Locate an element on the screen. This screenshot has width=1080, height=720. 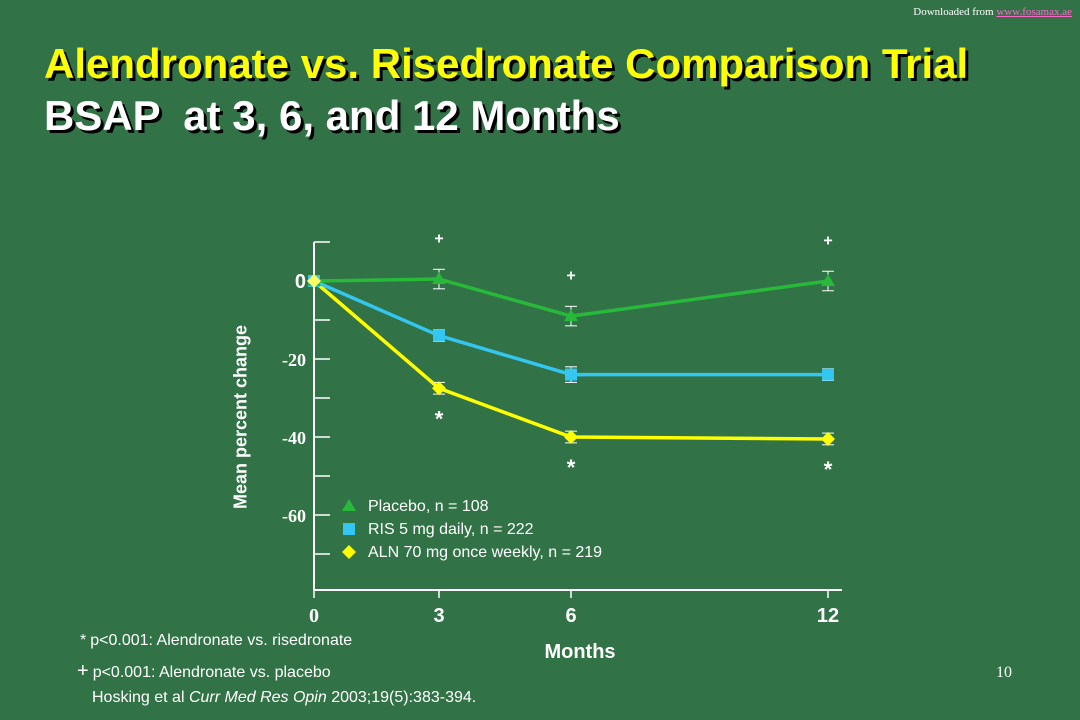
origin-point is located at coordinates (314, 281).